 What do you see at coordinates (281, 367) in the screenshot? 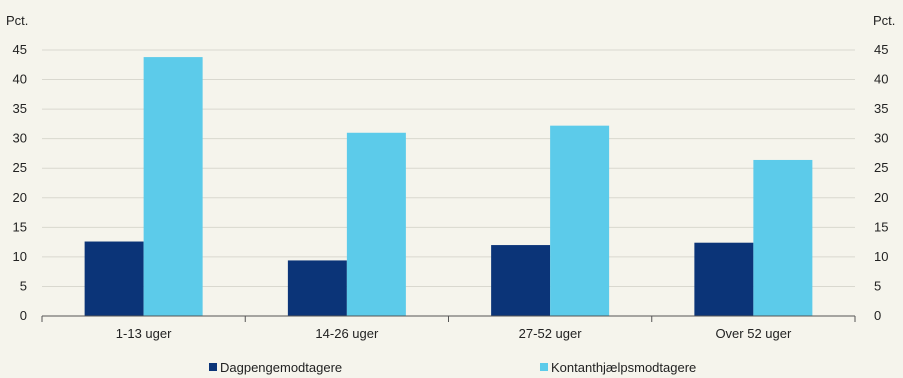
I see `legend-label: Dagpengemodtagere` at bounding box center [281, 367].